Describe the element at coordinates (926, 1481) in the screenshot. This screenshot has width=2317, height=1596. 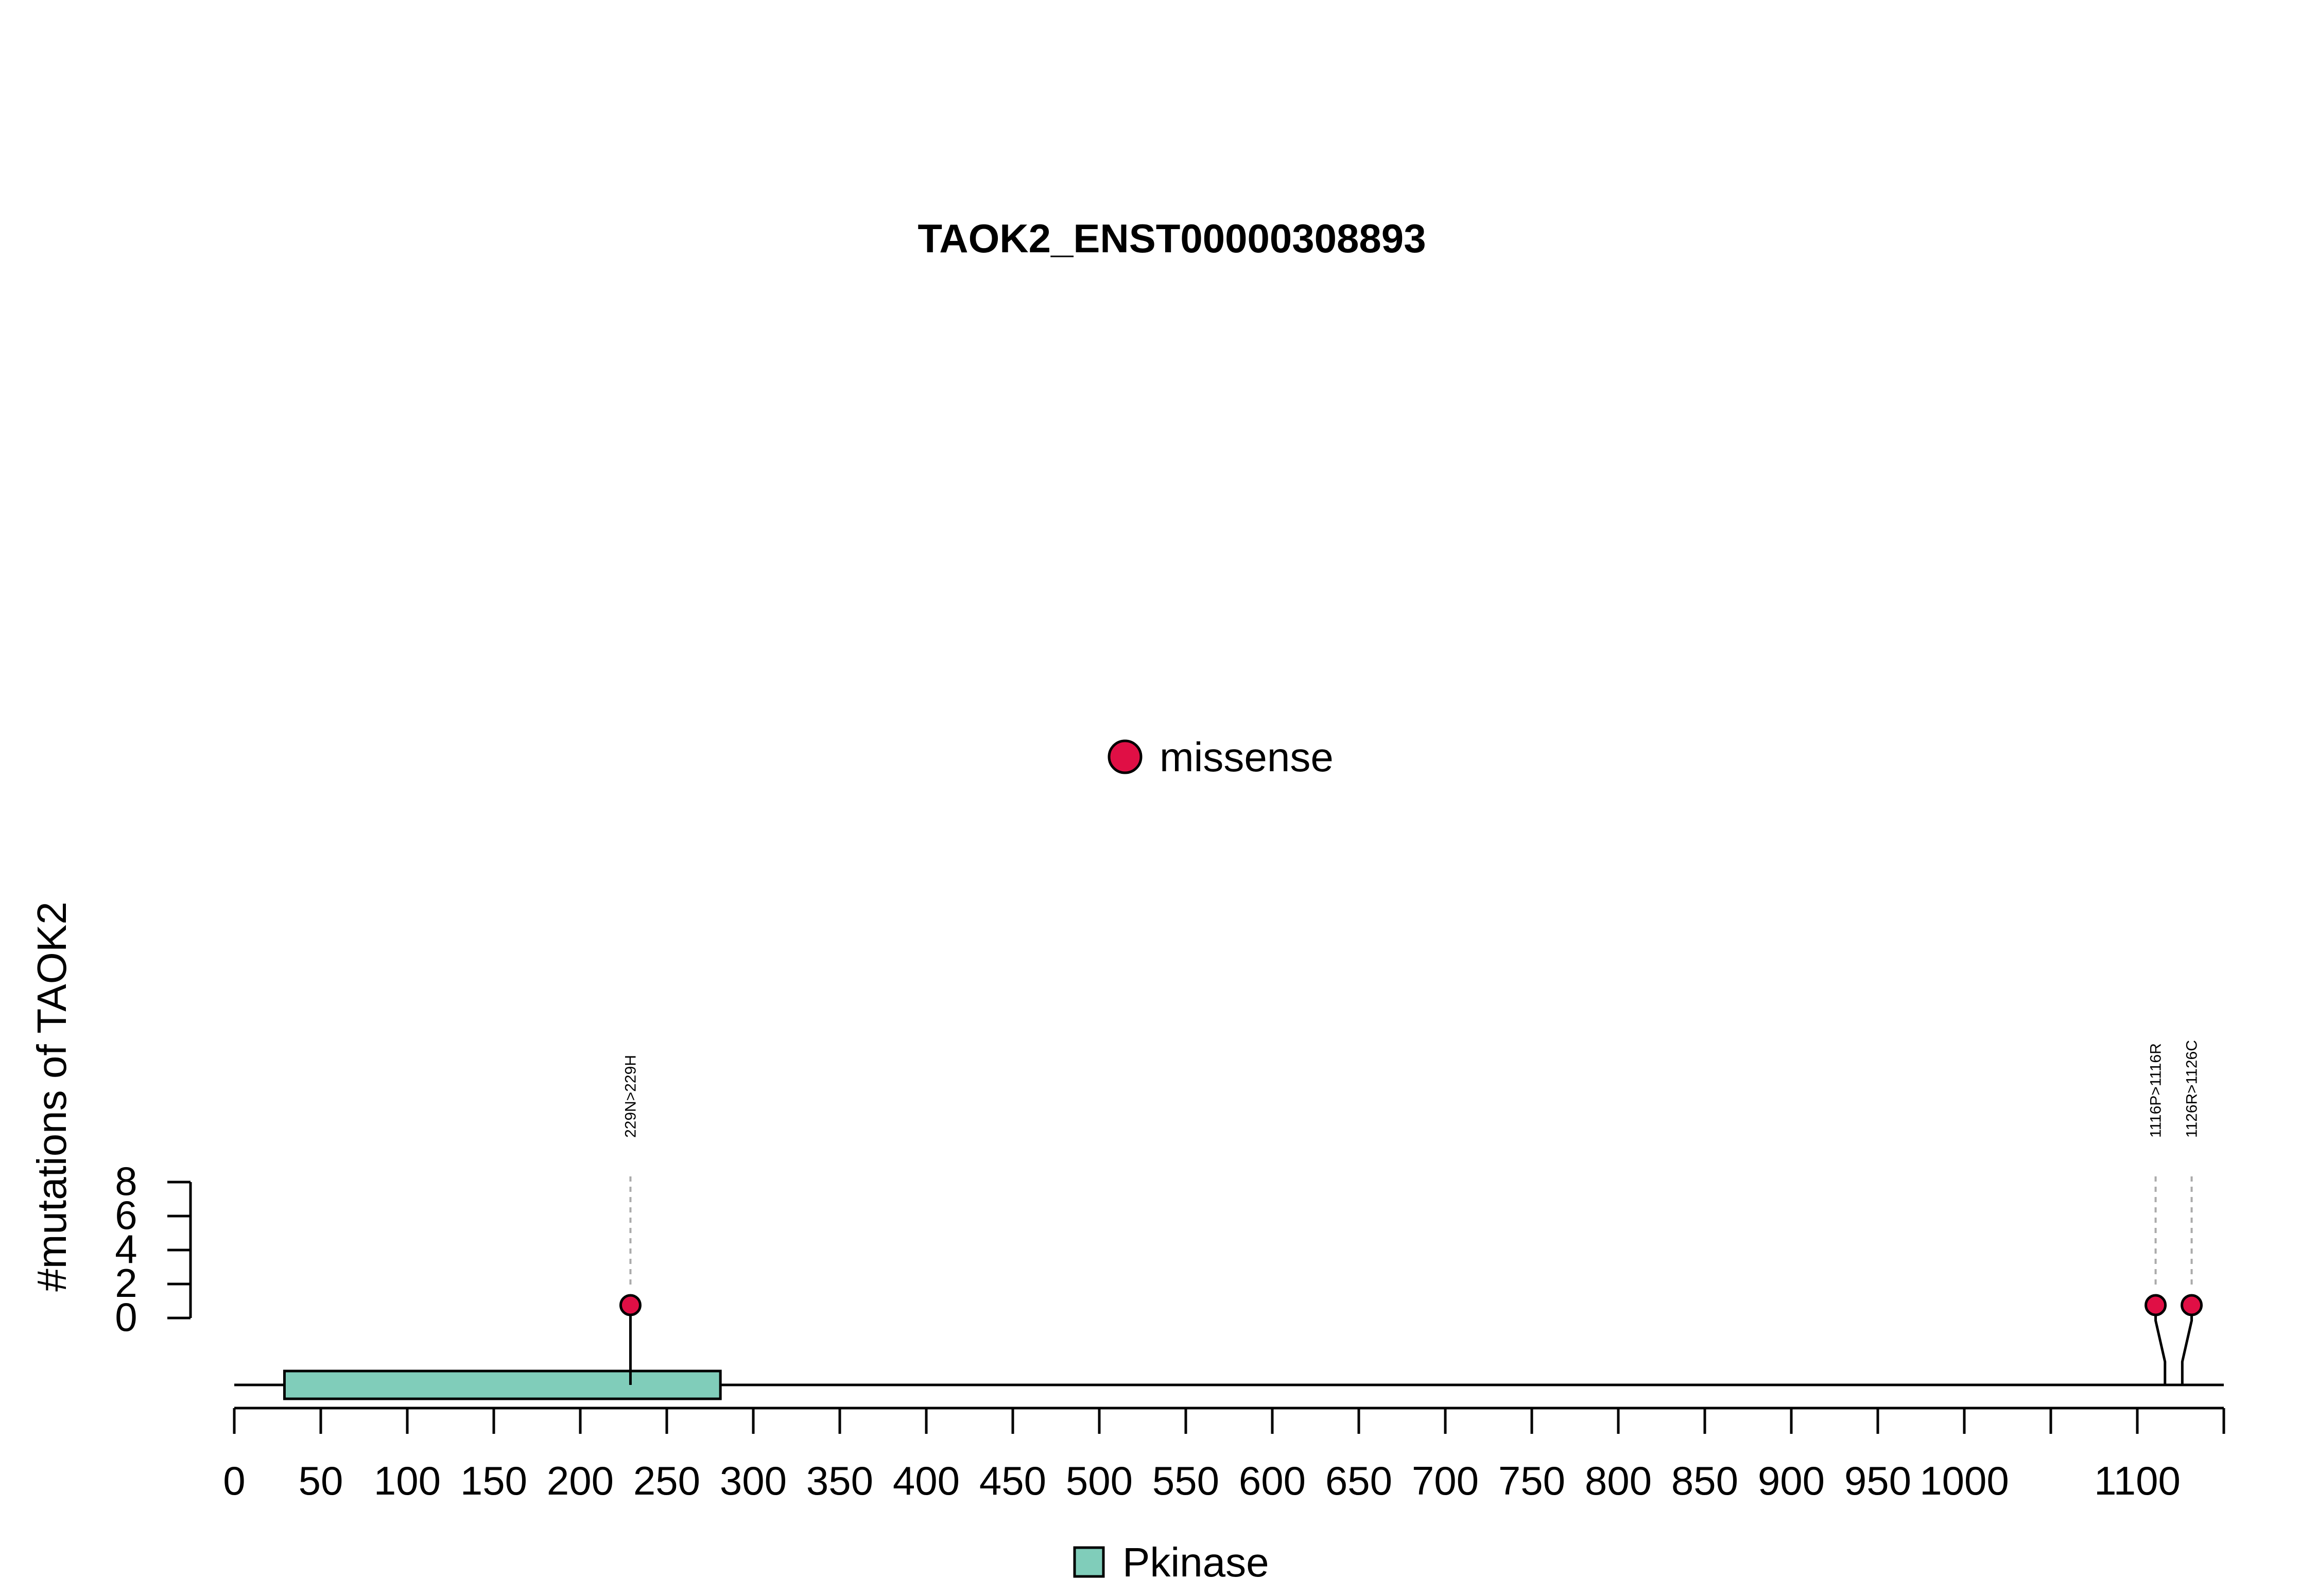
I see `x-tick-label: 400` at that location.